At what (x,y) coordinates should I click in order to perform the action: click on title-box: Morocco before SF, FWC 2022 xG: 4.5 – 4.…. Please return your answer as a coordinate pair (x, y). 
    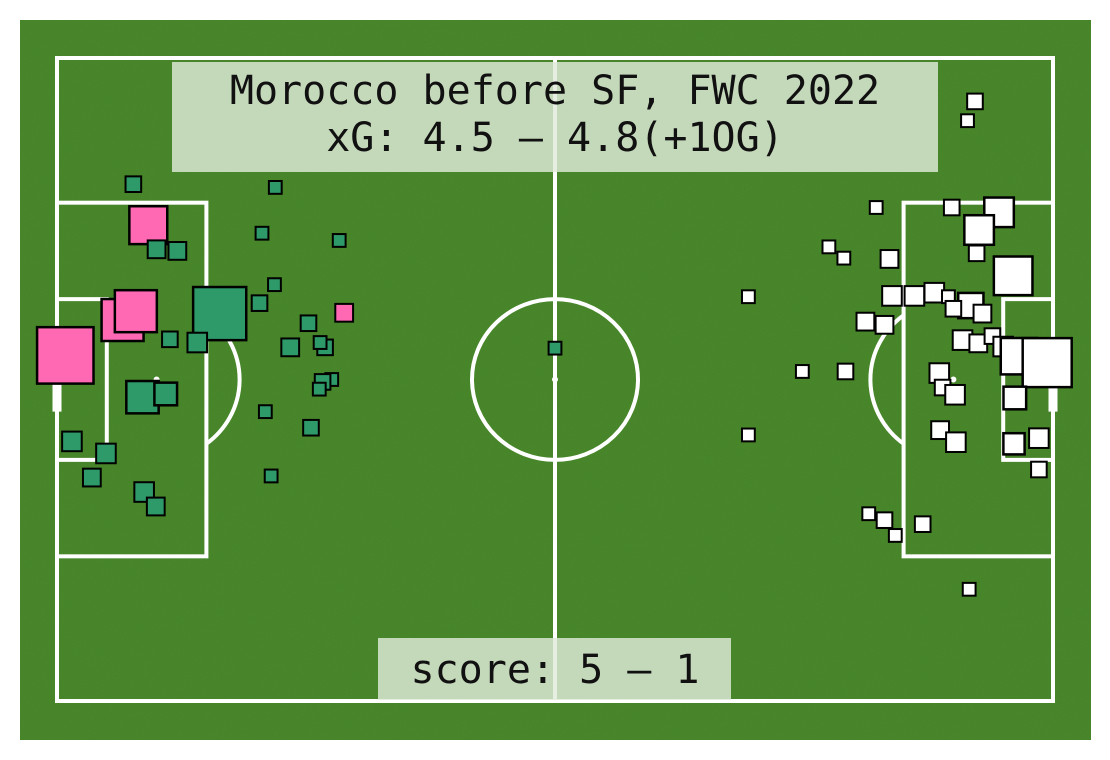
    Looking at the image, I should click on (555, 117).